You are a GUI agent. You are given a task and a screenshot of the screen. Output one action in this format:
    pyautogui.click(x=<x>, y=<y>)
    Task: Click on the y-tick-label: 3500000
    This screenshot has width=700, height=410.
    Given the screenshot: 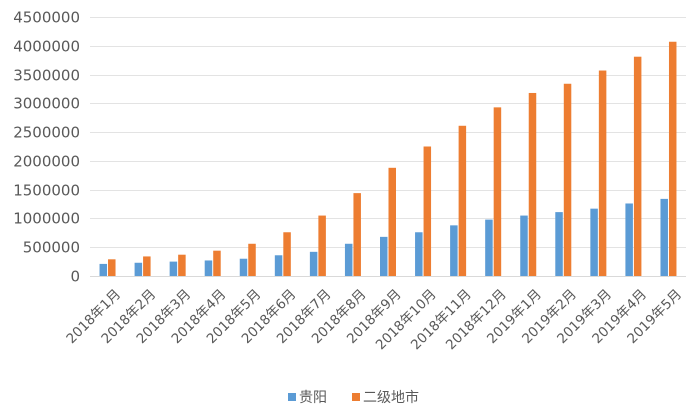 What is the action you would take?
    pyautogui.click(x=46, y=76)
    